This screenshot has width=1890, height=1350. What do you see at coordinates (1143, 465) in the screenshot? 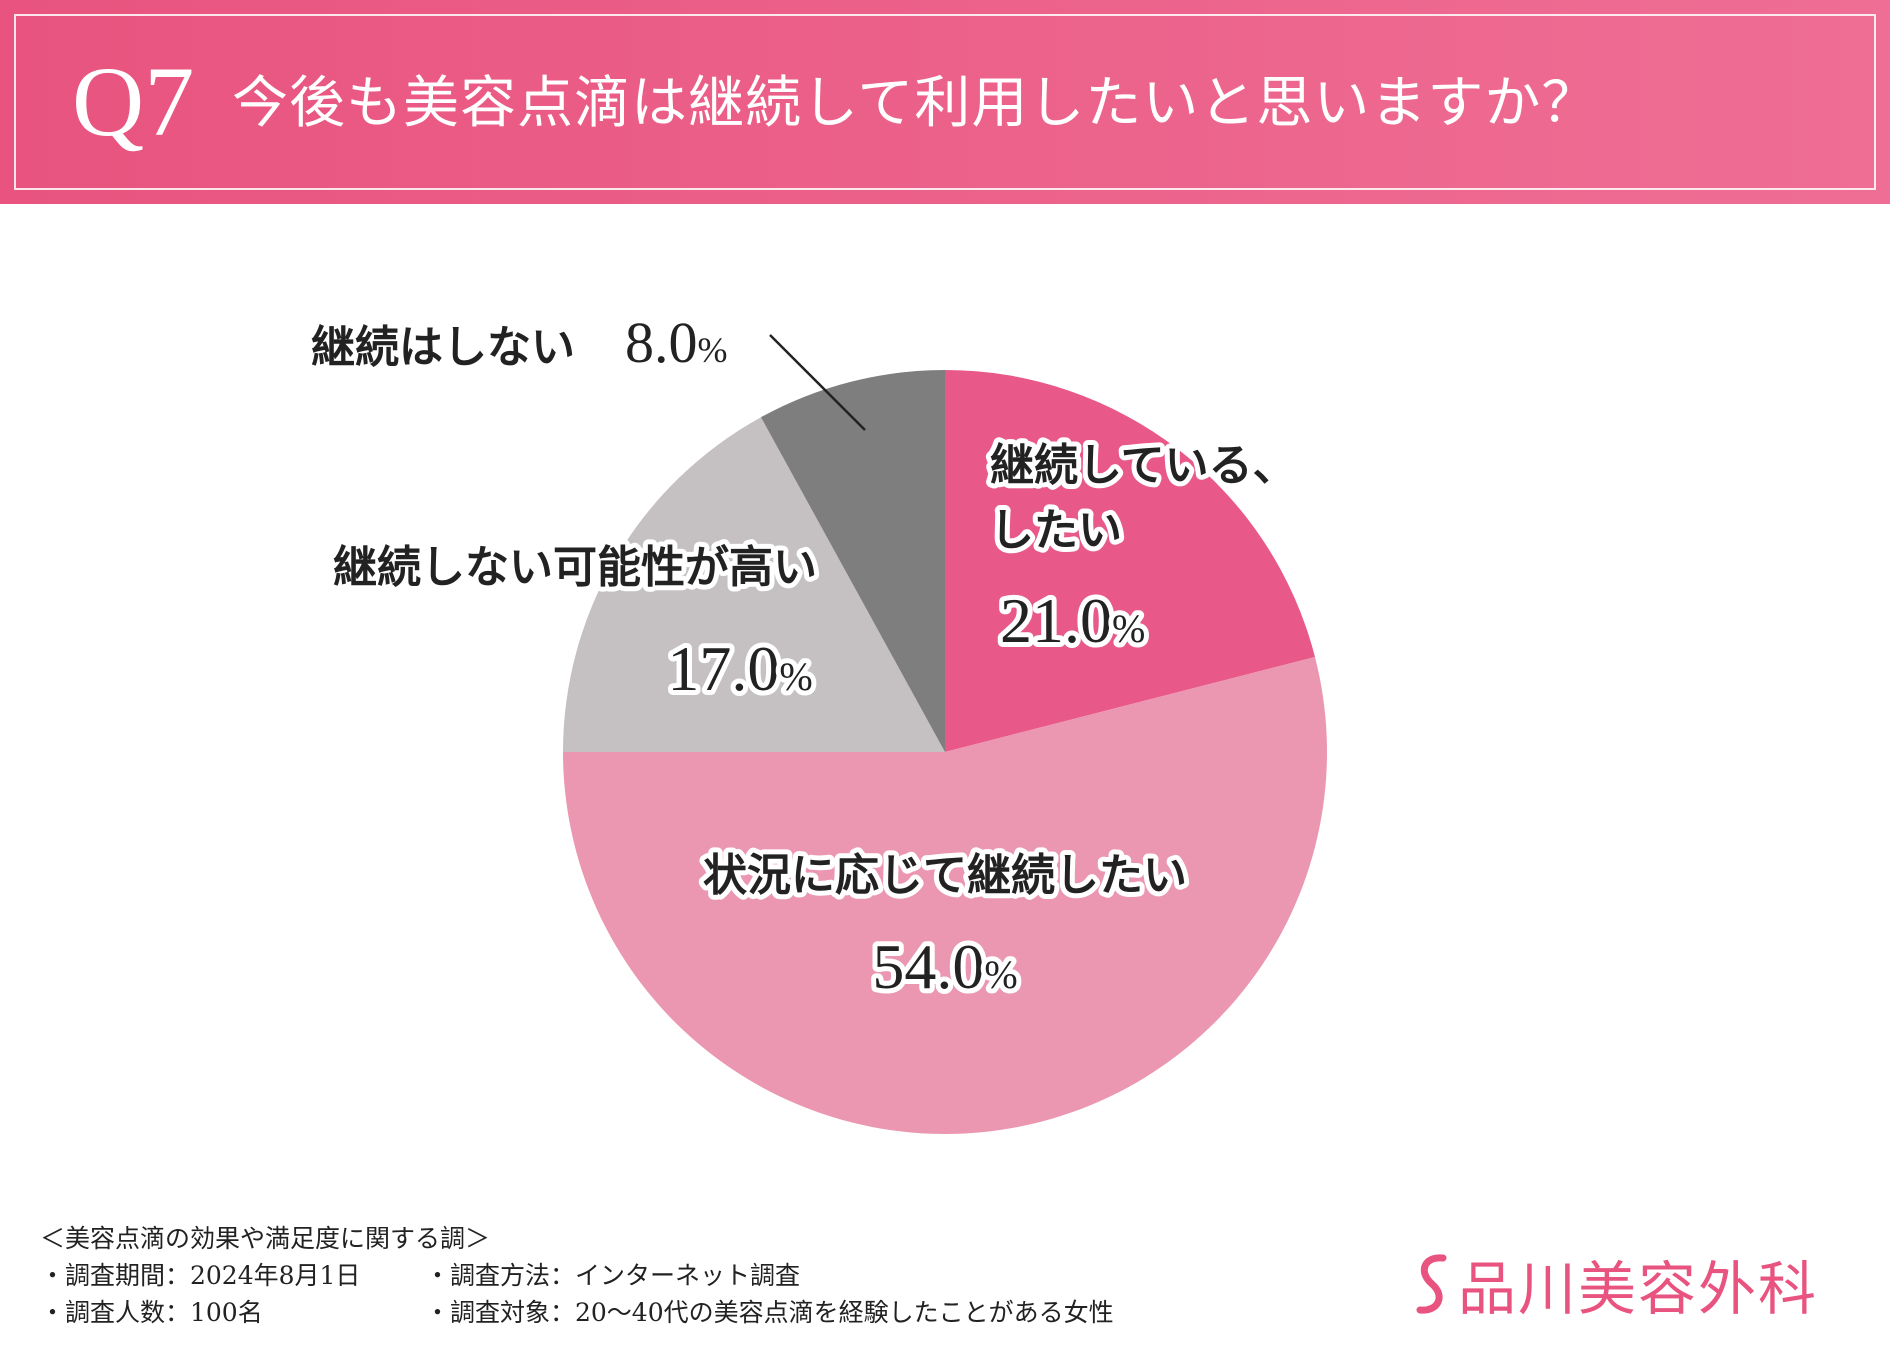
I see `slice-label-1-line-1: 継続している、` at bounding box center [1143, 465].